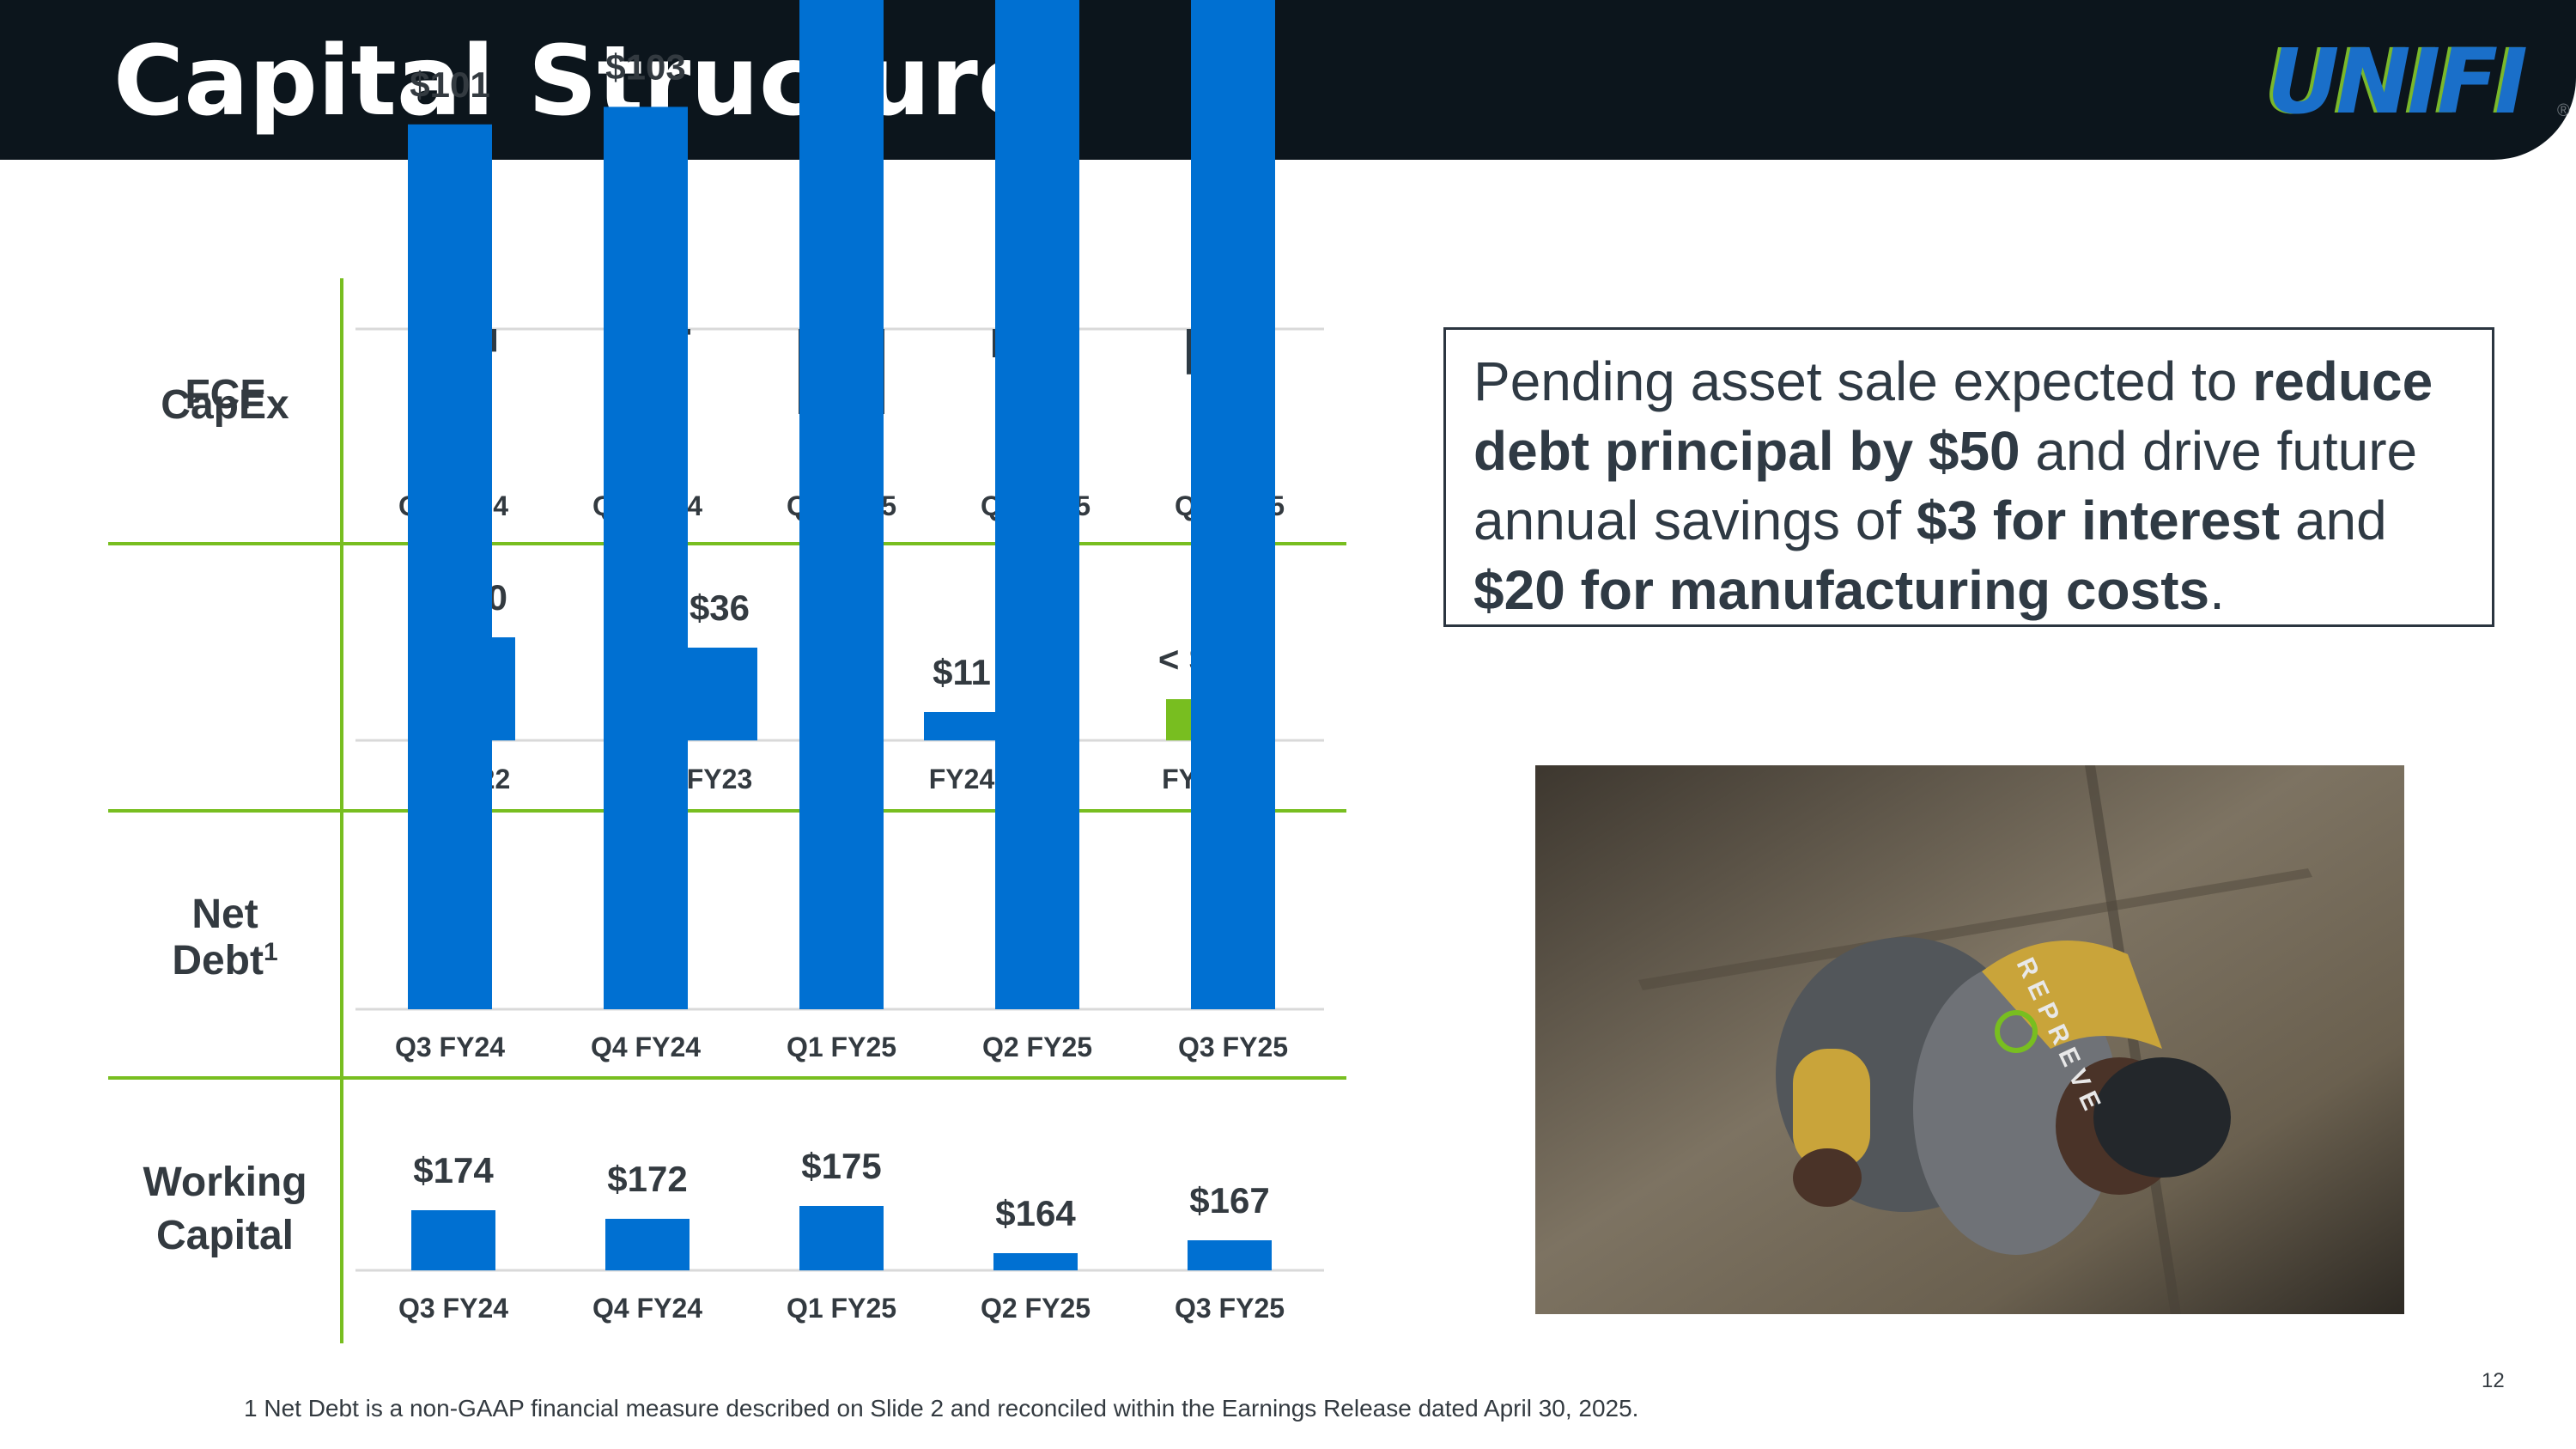  What do you see at coordinates (2397, 81) in the screenshot?
I see `unifi-logo: UNIFI` at bounding box center [2397, 81].